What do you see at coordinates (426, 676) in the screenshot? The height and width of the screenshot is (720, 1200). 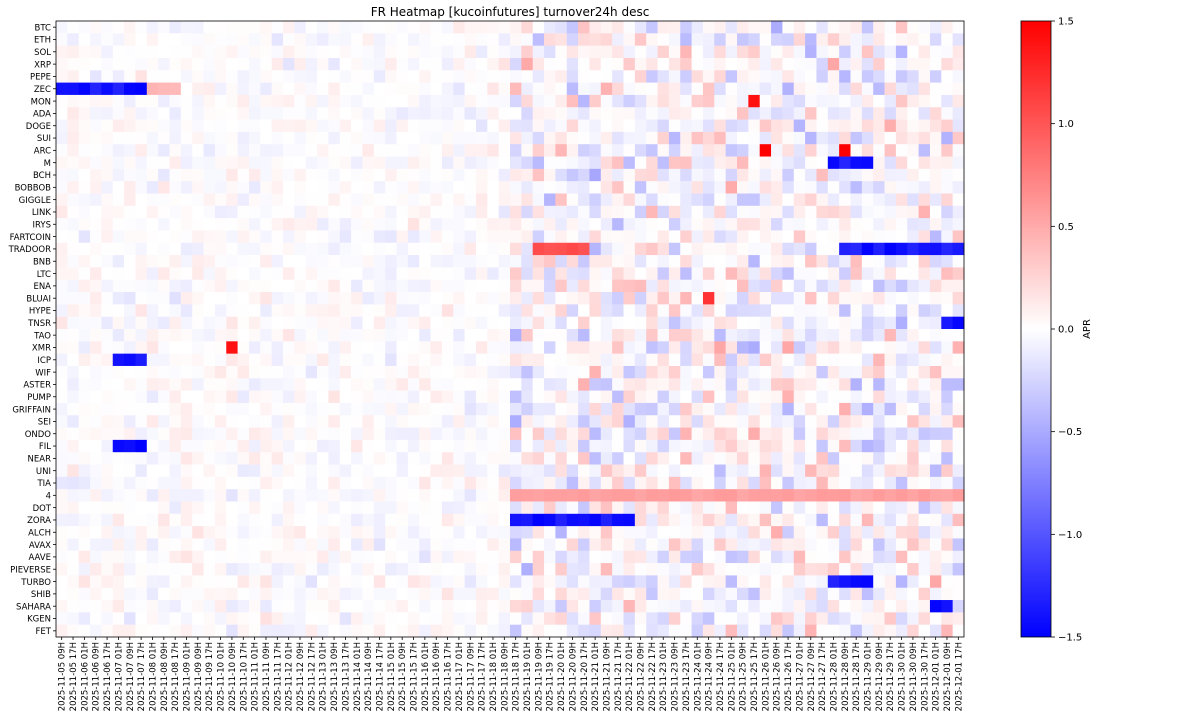 I see `column-label: 2025-11-16 01H` at bounding box center [426, 676].